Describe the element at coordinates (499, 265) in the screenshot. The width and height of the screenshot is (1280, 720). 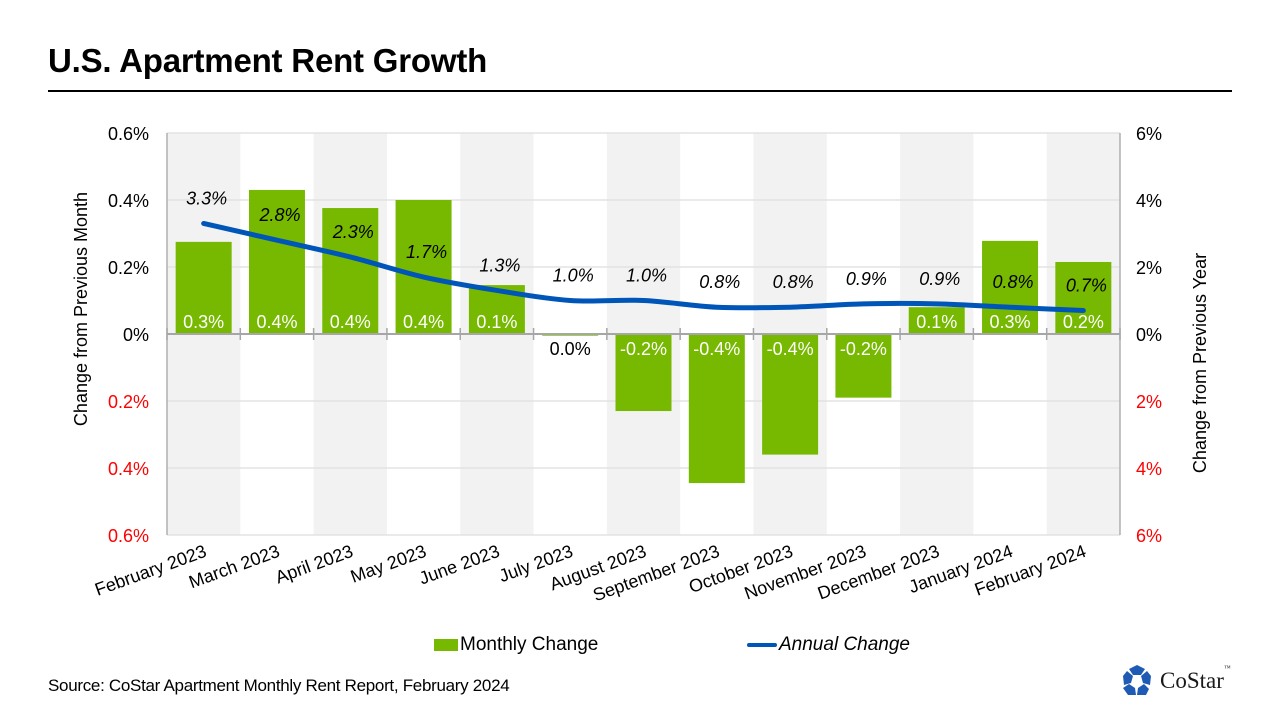
I see `line-data-label: 1.3%` at that location.